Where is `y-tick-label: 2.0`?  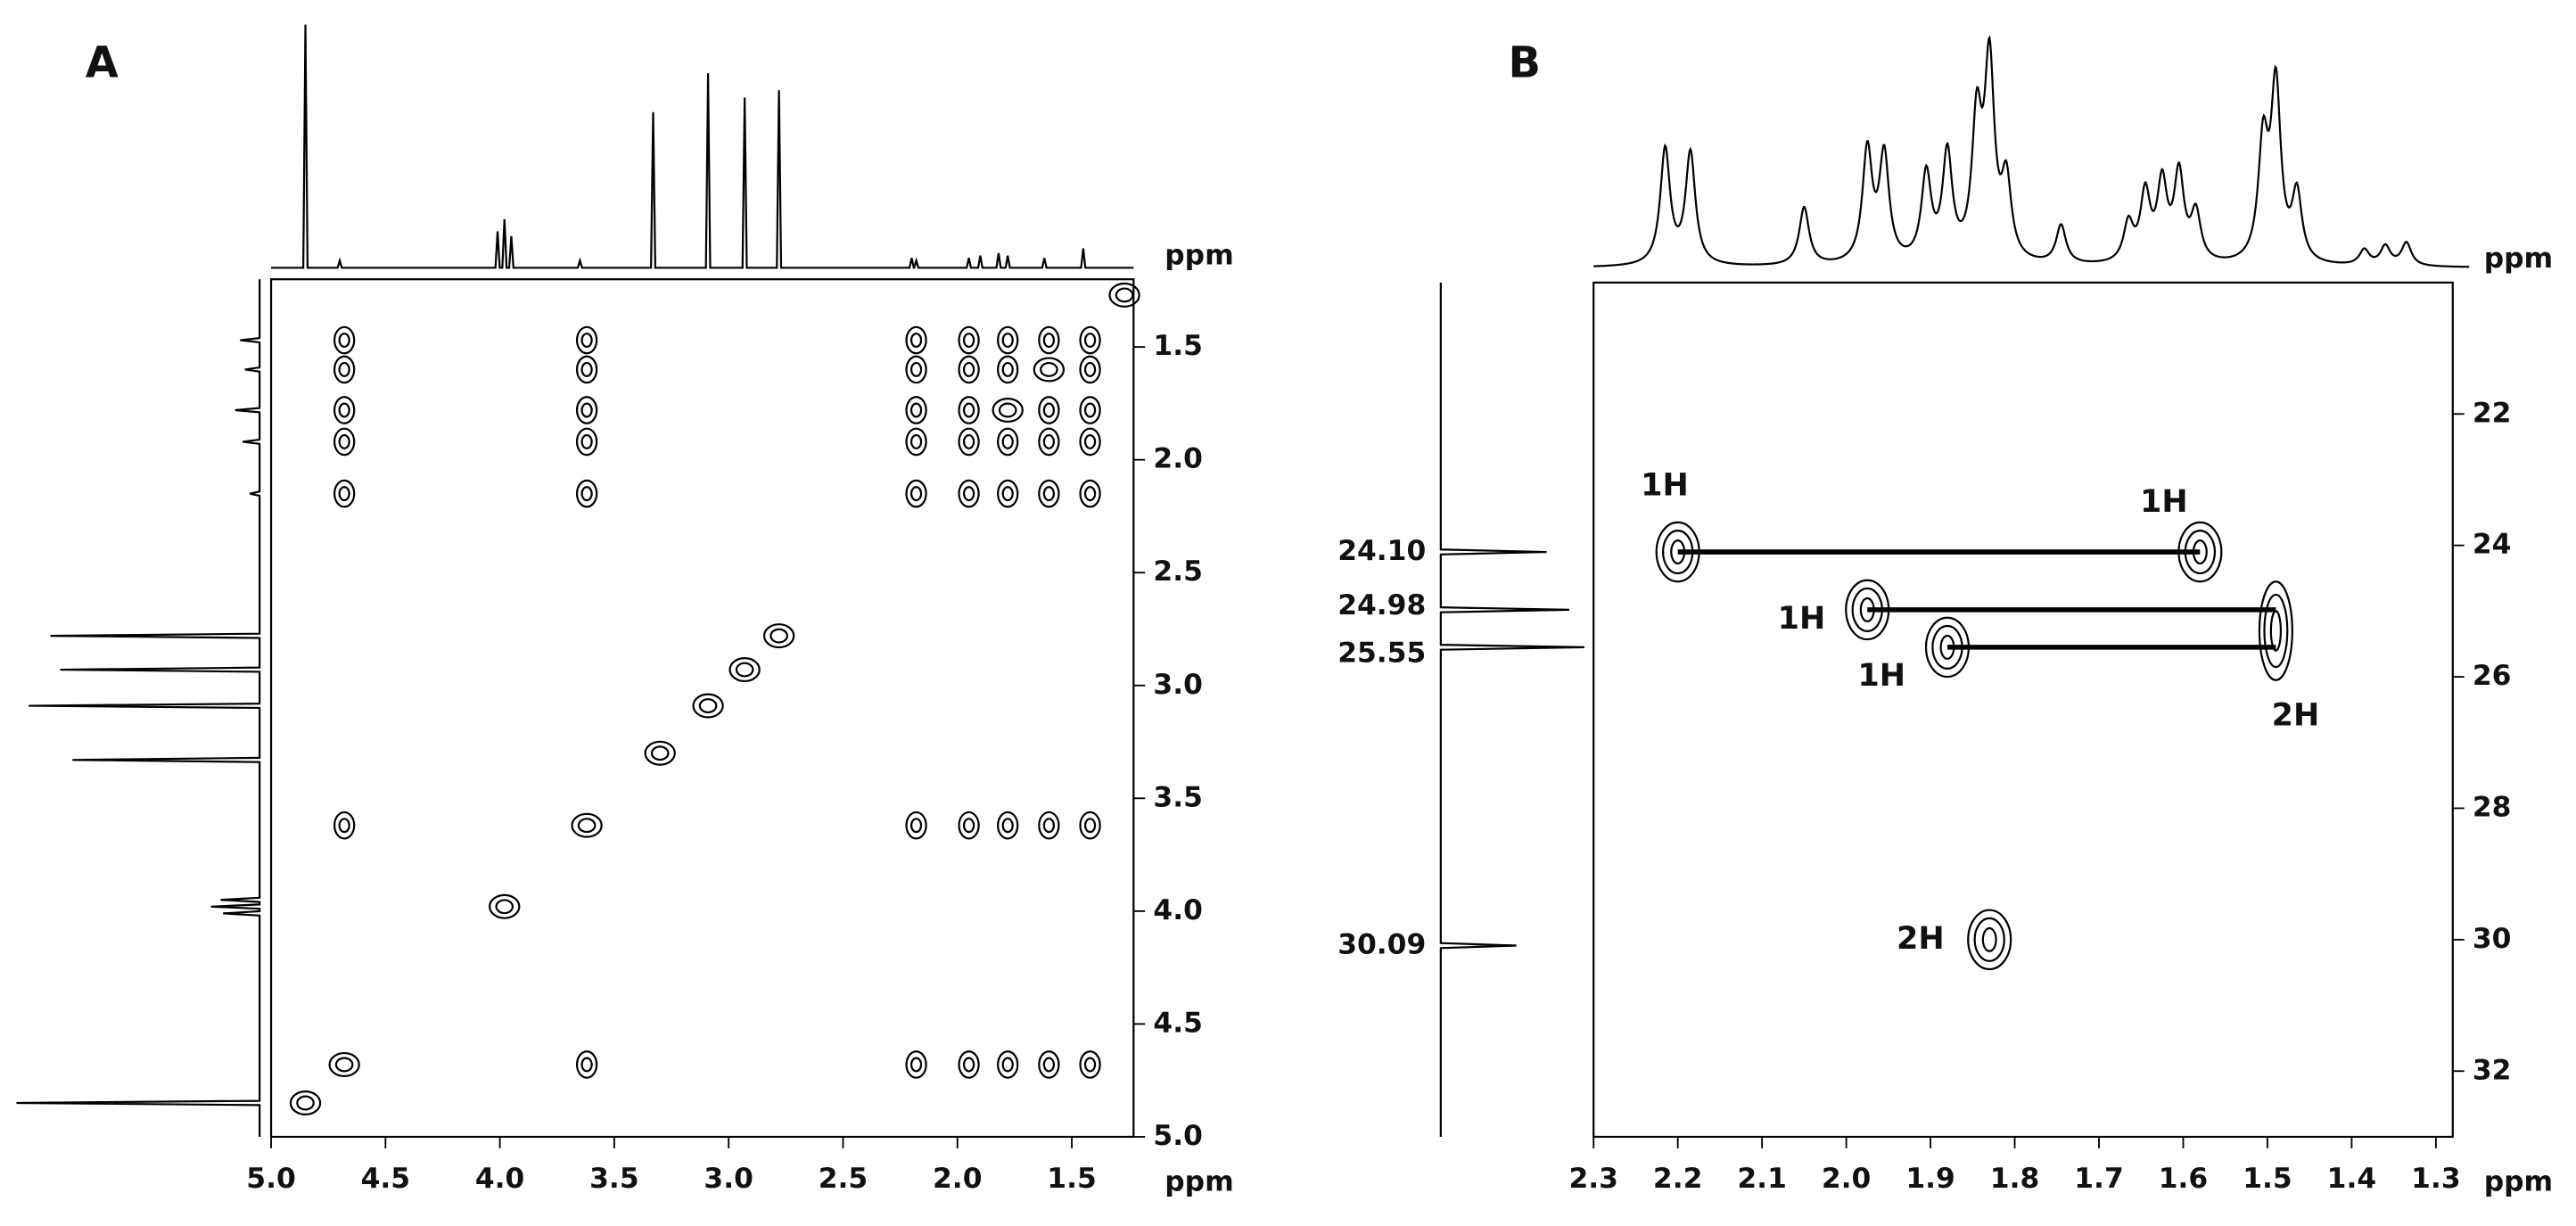 y-tick-label: 2.0 is located at coordinates (1177, 459).